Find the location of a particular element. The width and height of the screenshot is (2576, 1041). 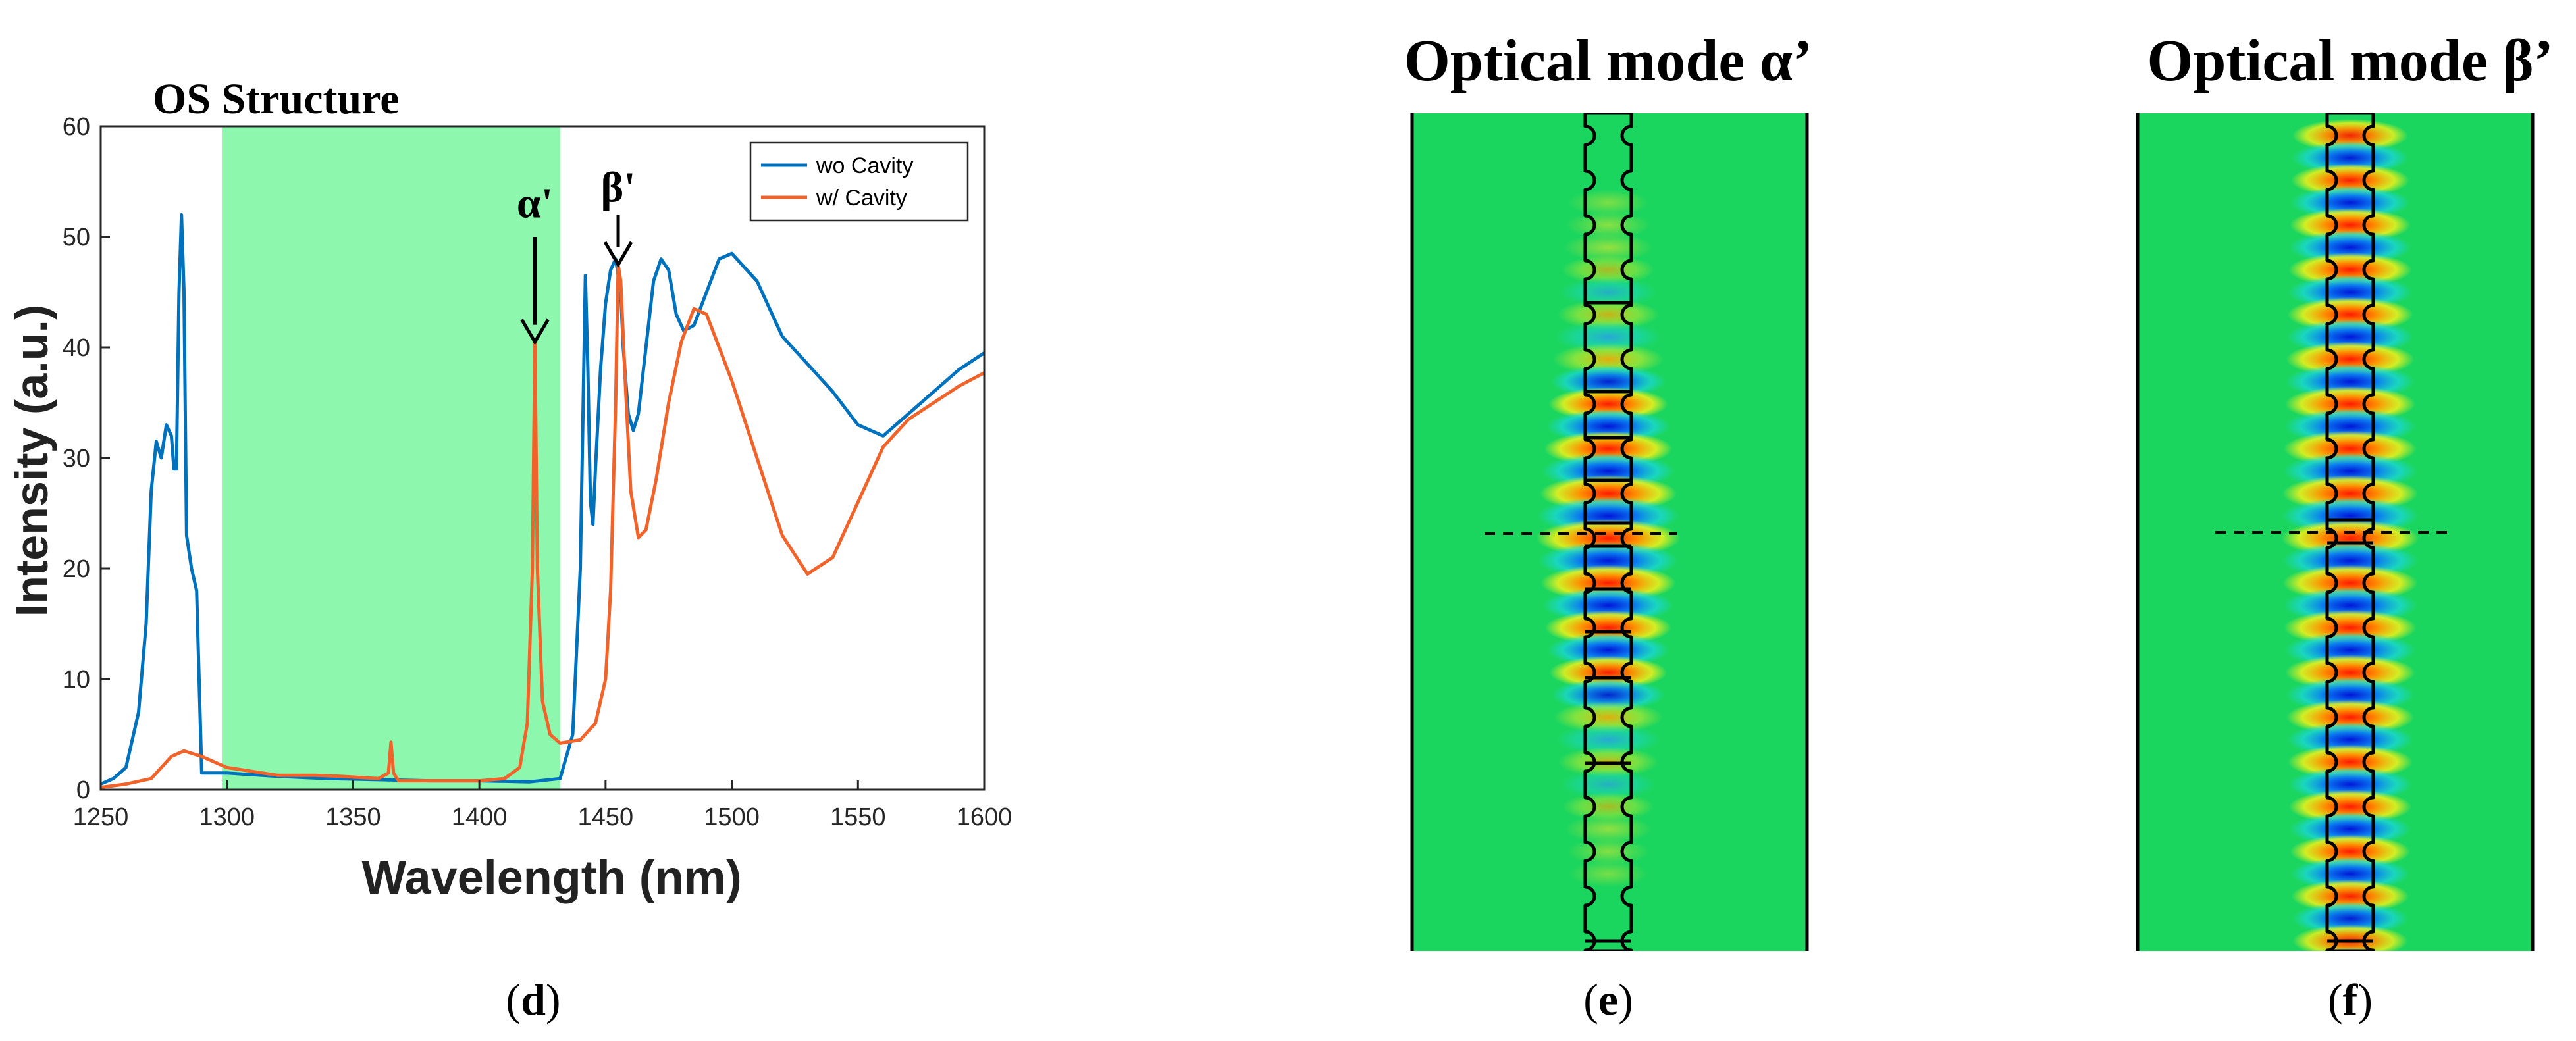

highlight-band is located at coordinates (391, 458).